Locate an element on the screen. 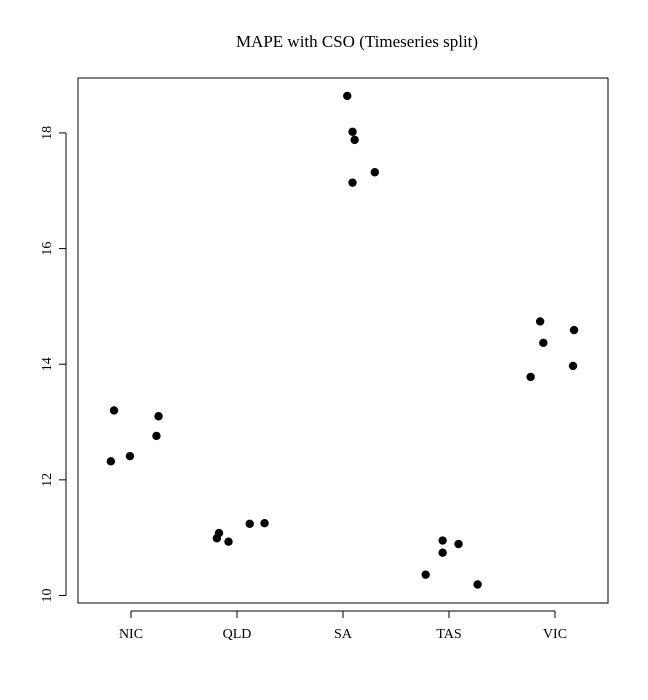 Image resolution: width=648 pixels, height=700 pixels. y-tick-label: 10 is located at coordinates (47, 595).